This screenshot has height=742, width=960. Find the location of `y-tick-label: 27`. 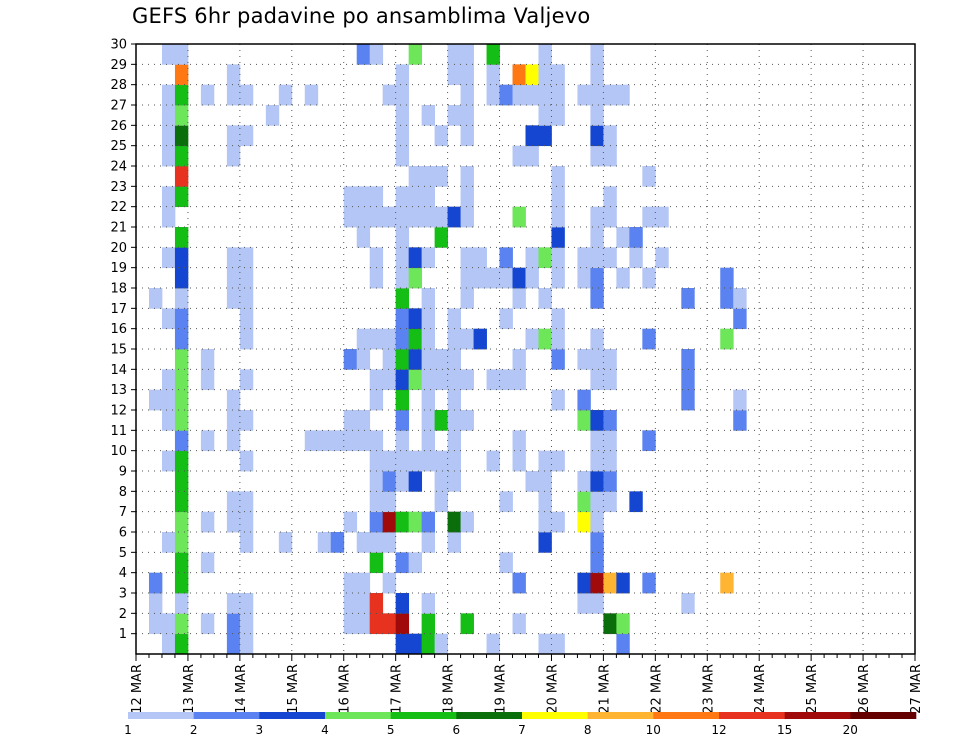

y-tick-label: 27 is located at coordinates (118, 106).